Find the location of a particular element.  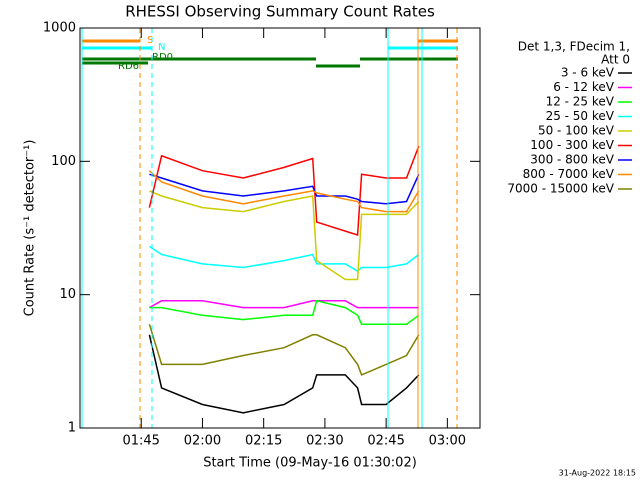

x-axis-label: Start Time (09-May-16 01:30:02) is located at coordinates (310, 463).